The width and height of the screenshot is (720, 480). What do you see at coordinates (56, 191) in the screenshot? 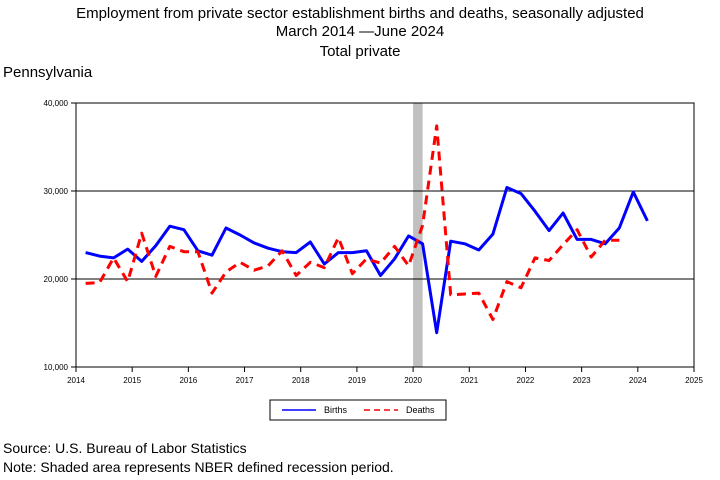
I see `y-tick-label: 30,000` at bounding box center [56, 191].